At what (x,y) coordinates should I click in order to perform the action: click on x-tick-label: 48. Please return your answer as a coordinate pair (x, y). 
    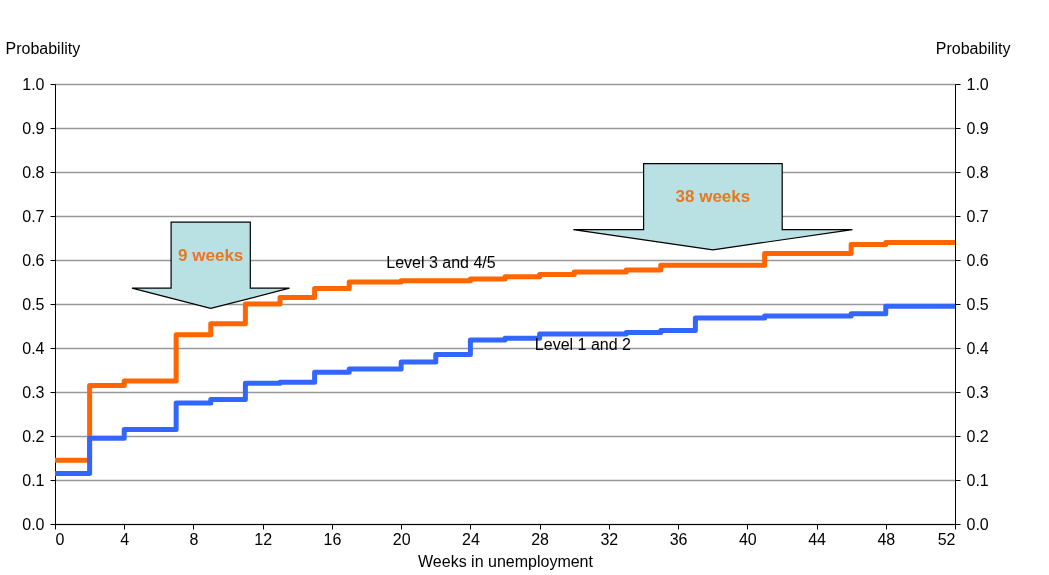
    Looking at the image, I should click on (886, 539).